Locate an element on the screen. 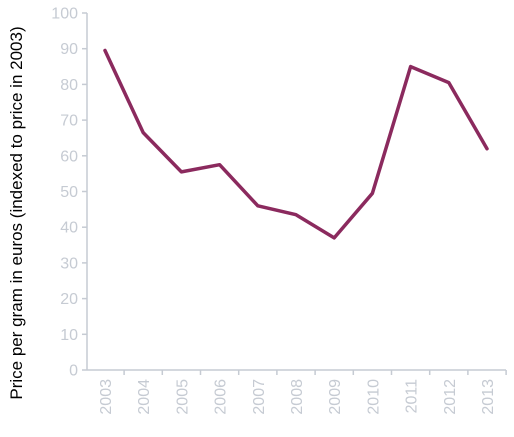 The height and width of the screenshot is (437, 514). x-tick-label: 2003 is located at coordinates (106, 397).